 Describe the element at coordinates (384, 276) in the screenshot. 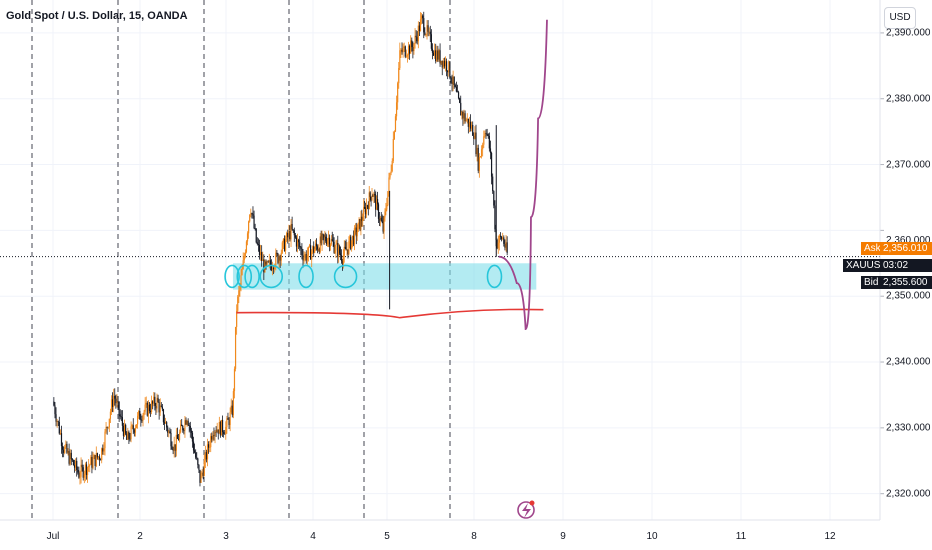

I see `support-zone` at that location.